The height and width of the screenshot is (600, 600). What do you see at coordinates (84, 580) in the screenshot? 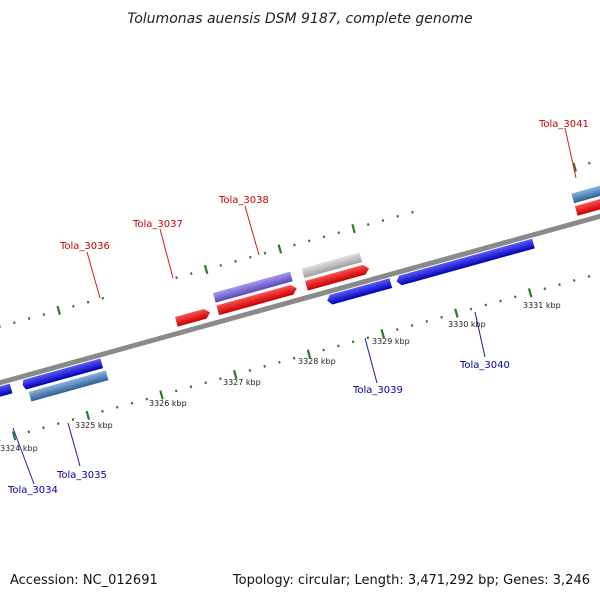
I see `accession-footer: Accession: NC_012691` at bounding box center [84, 580].